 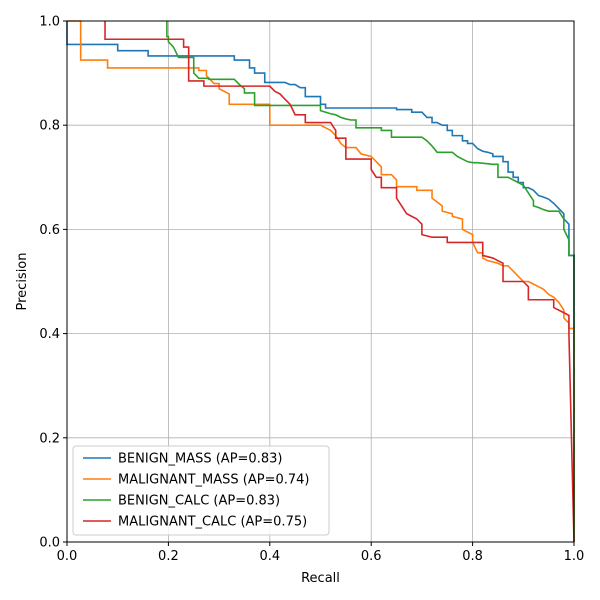 I want to click on x-tick-label: 0.6, so click(x=371, y=556).